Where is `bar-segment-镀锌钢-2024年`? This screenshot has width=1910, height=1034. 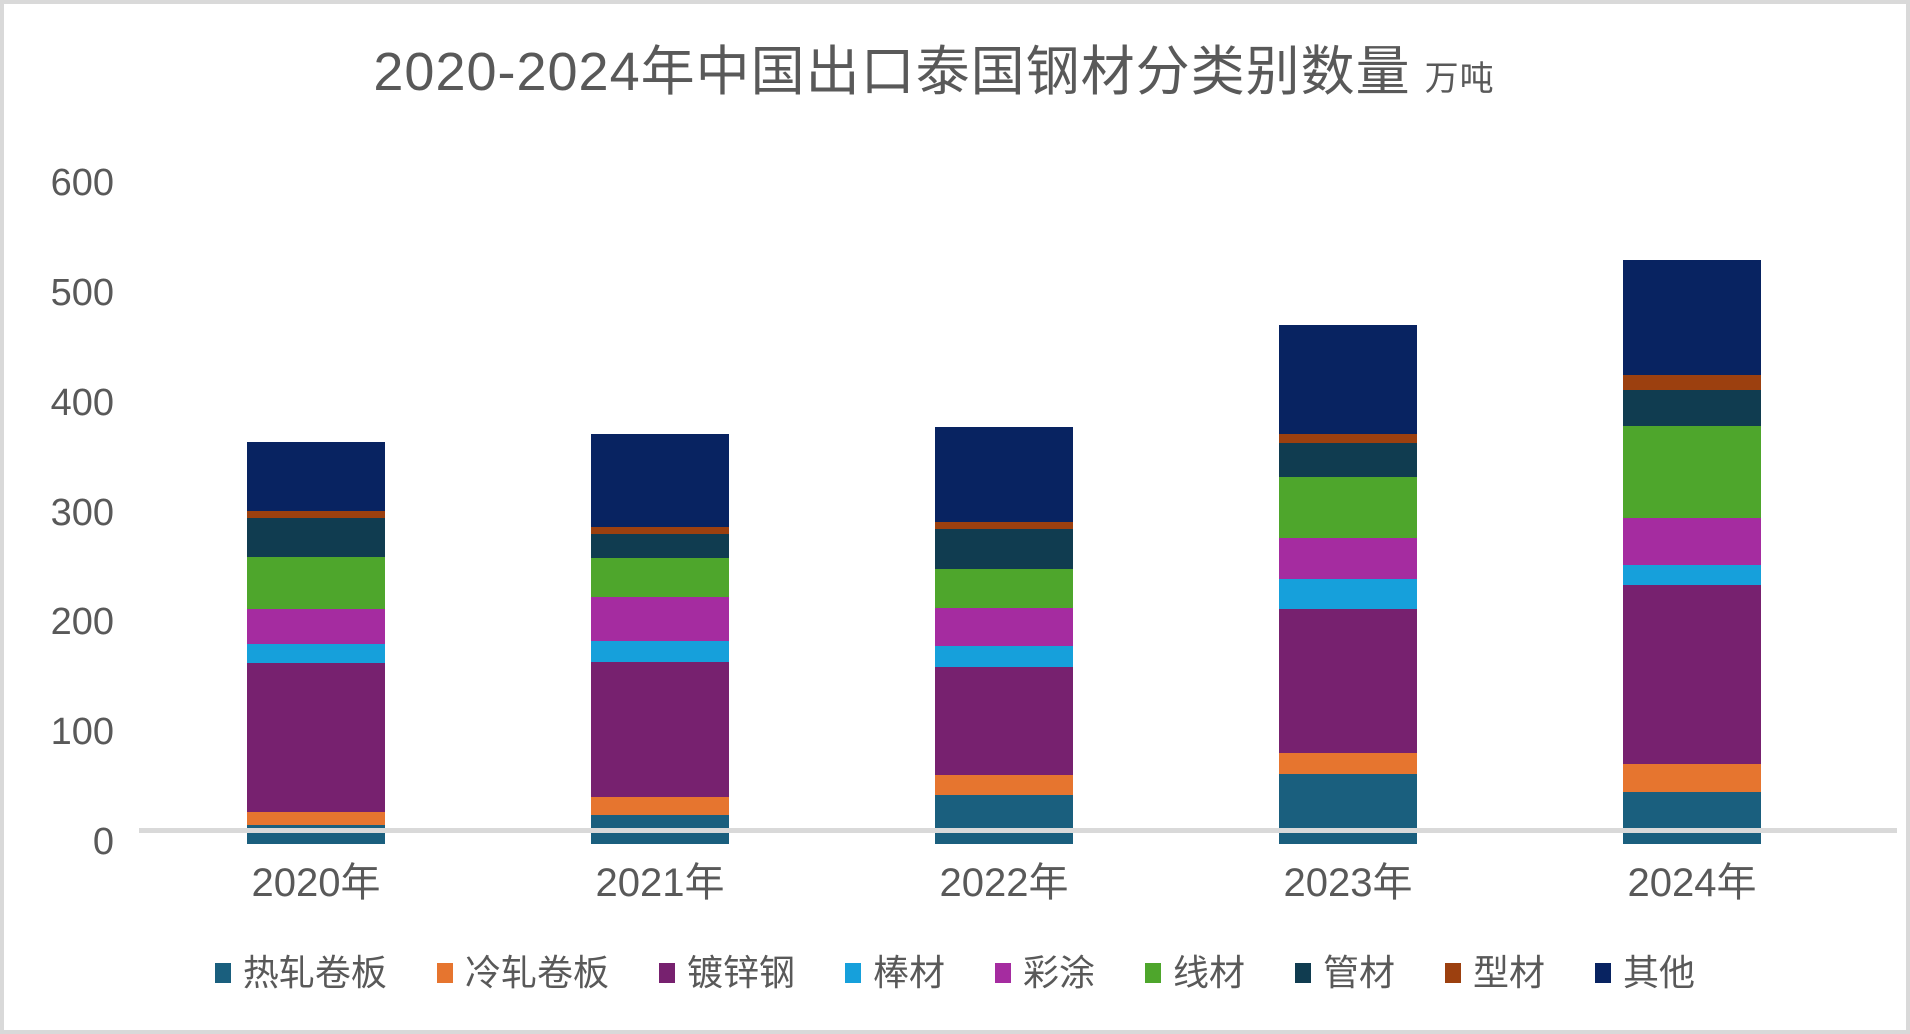
bar-segment-镀锌钢-2024年 is located at coordinates (1692, 674).